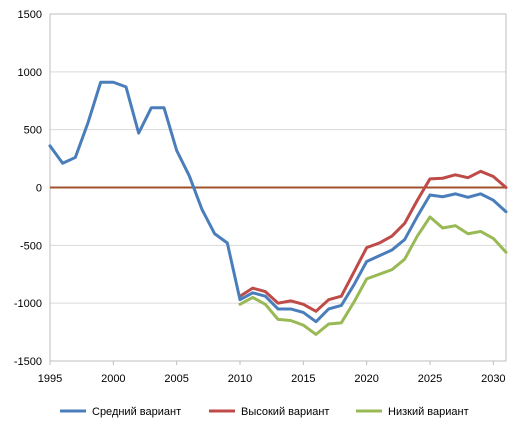 The width and height of the screenshot is (522, 434). I want to click on x-tick-label: 2020, so click(366, 379).